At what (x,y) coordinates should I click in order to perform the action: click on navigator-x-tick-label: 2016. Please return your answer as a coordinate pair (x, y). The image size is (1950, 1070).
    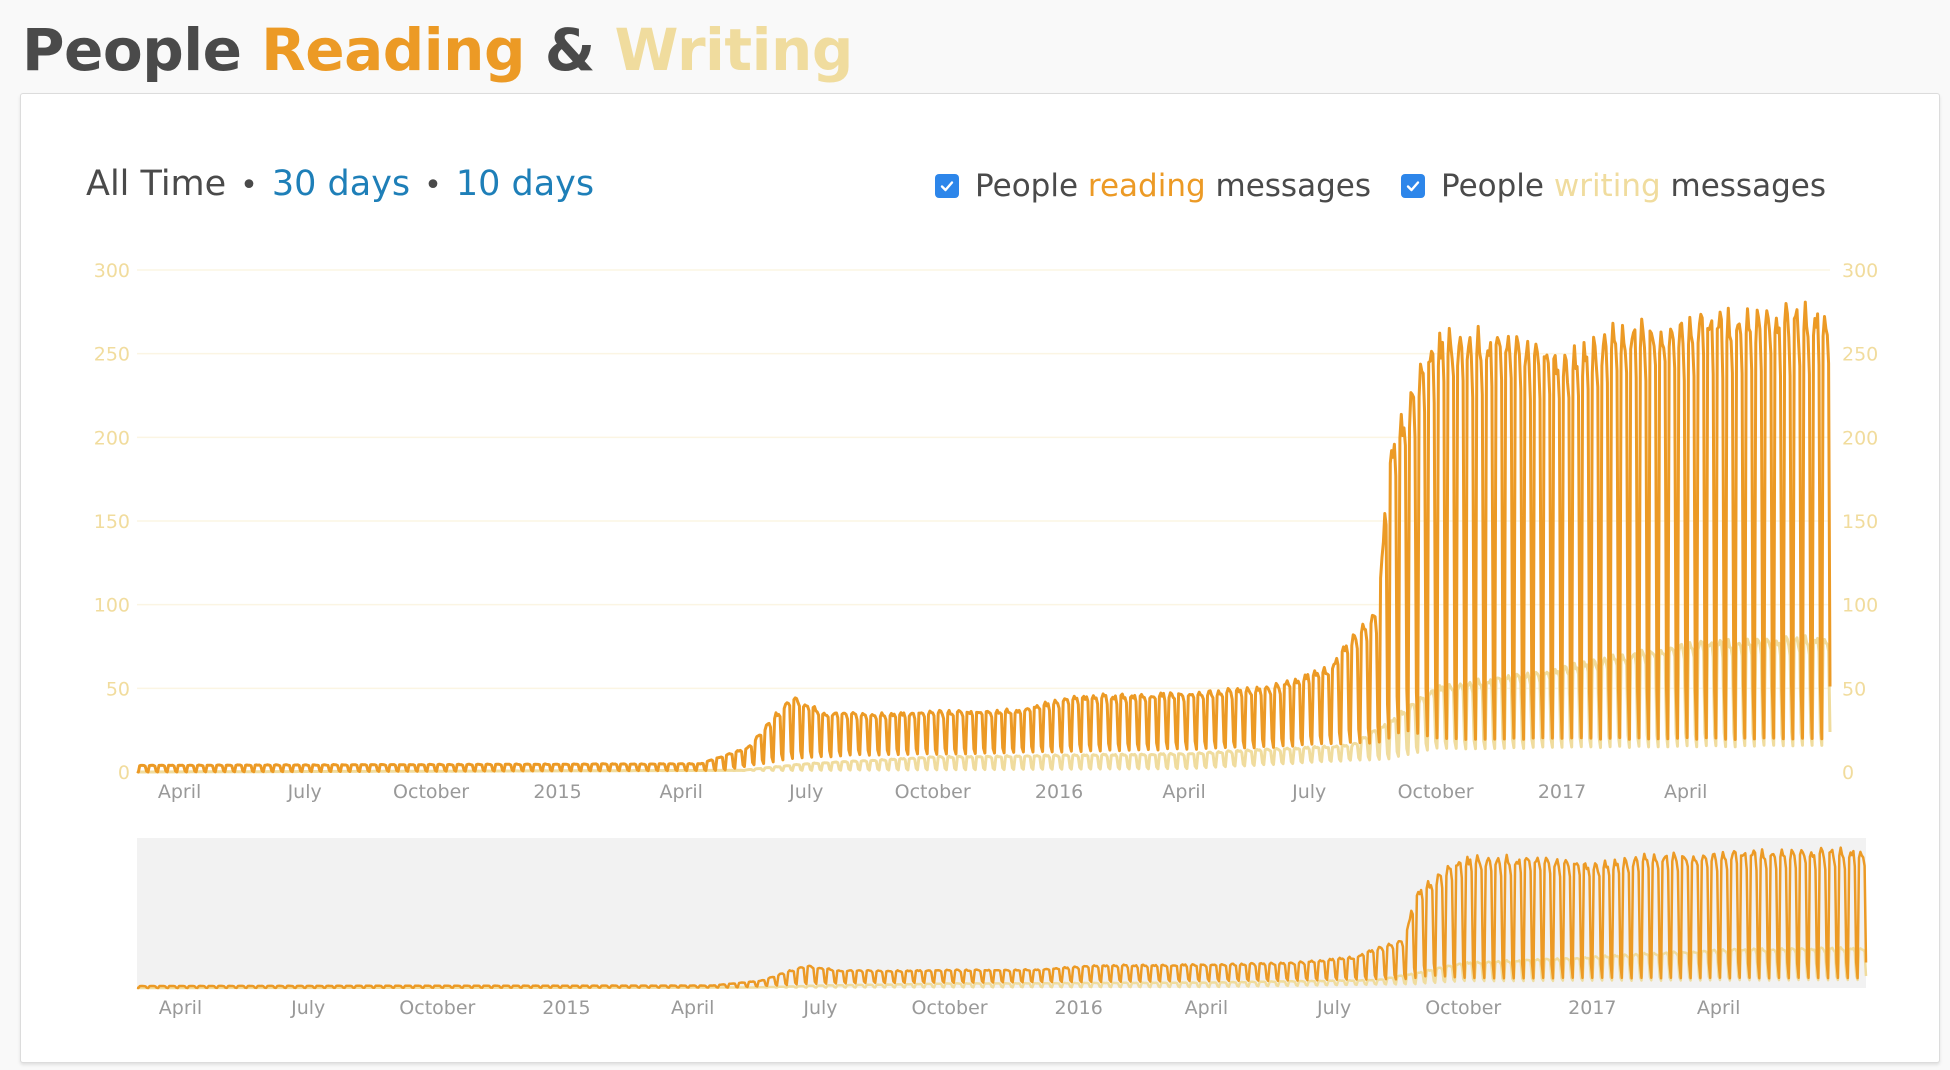
    Looking at the image, I should click on (1079, 1008).